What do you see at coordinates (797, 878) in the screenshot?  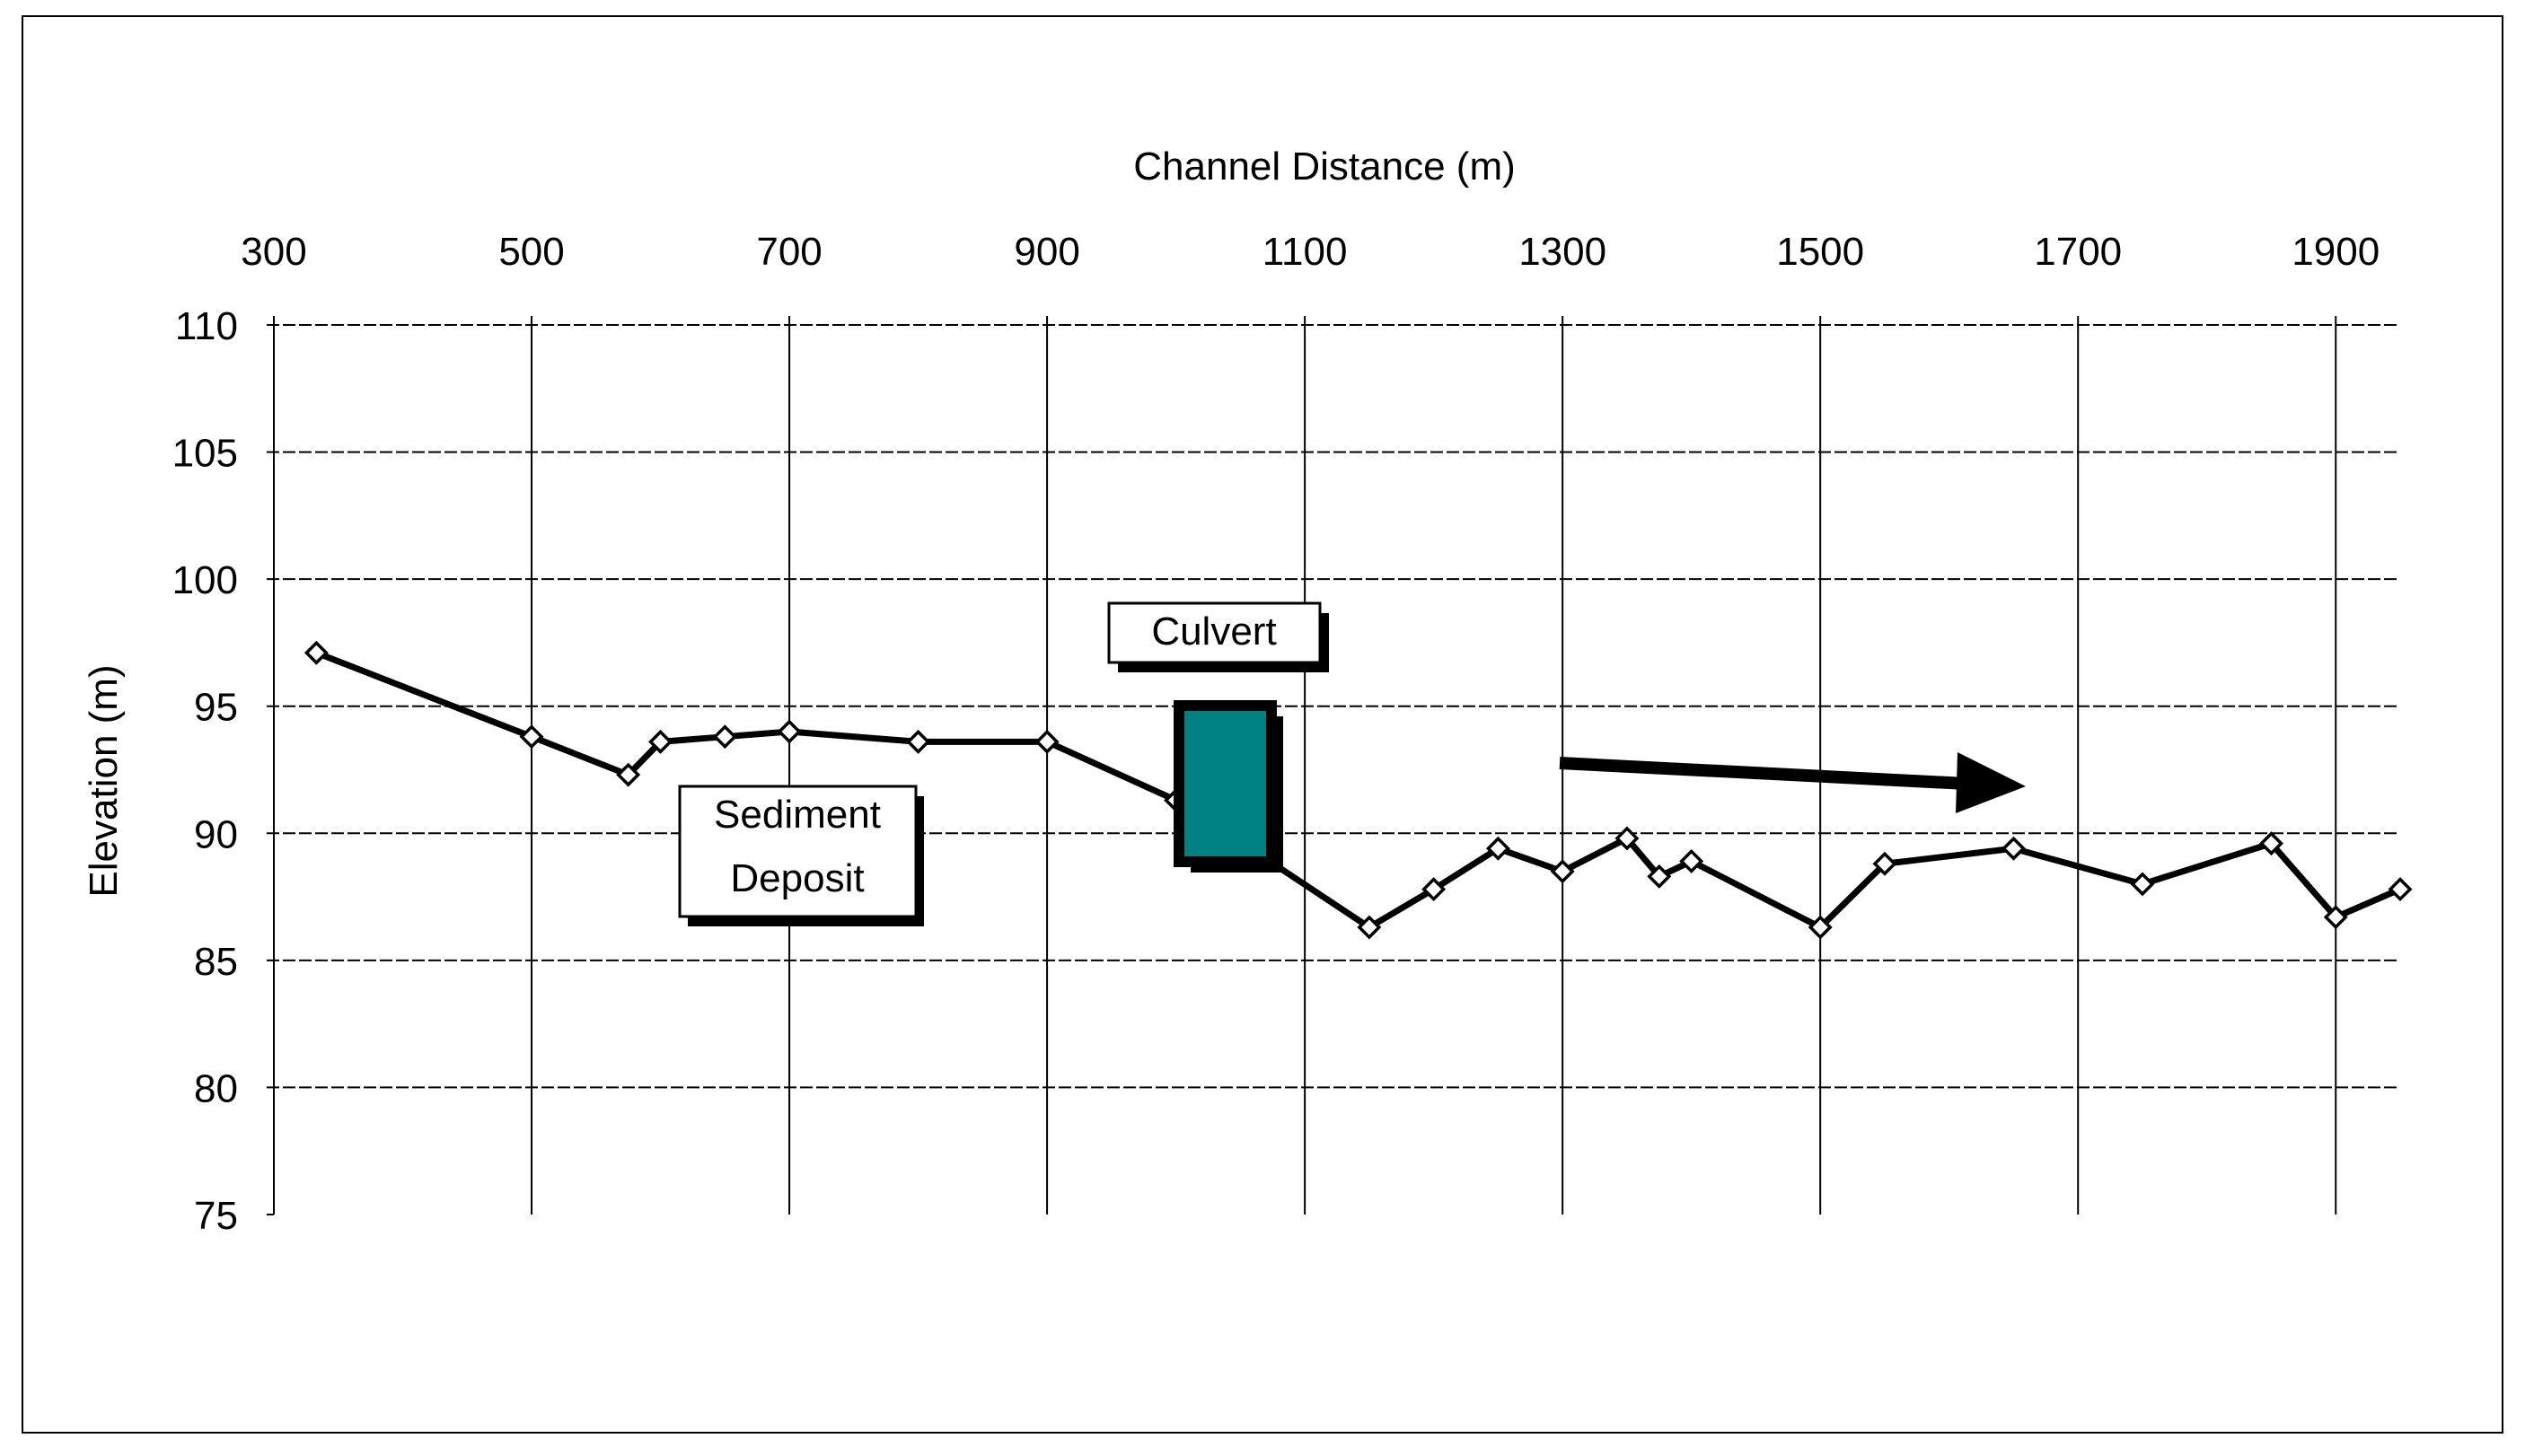 I see `sediment-label-line2: Deposit` at bounding box center [797, 878].